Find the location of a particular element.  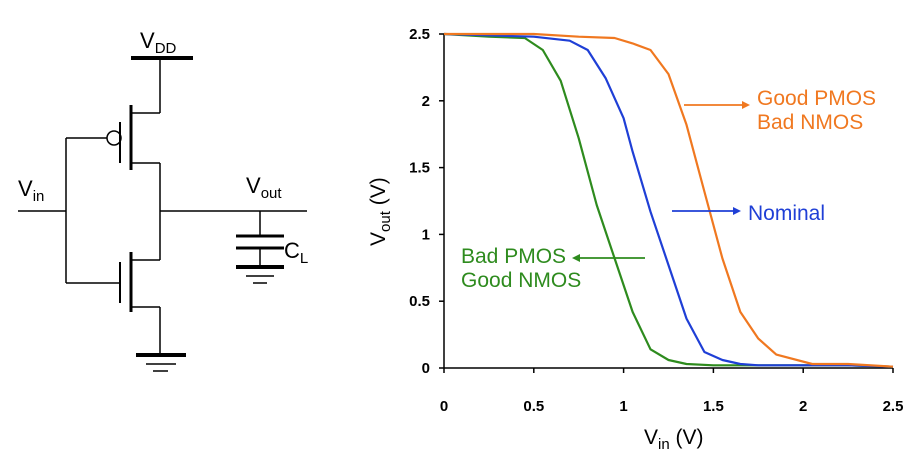

series-label-bad_pmos_good_nmos: Good NMOS is located at coordinates (521, 280).